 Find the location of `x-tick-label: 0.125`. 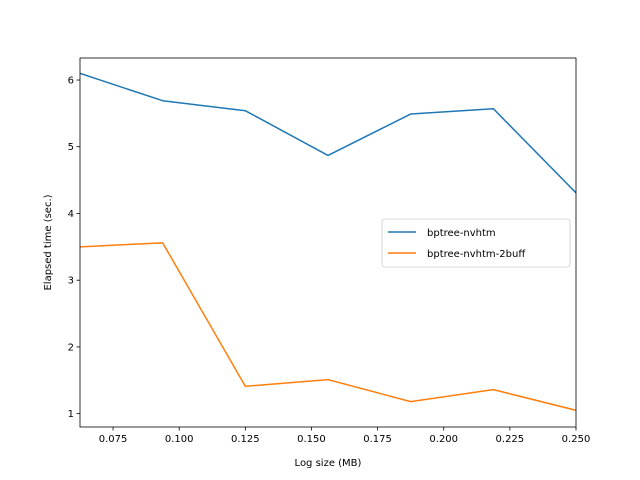

x-tick-label: 0.125 is located at coordinates (245, 439).